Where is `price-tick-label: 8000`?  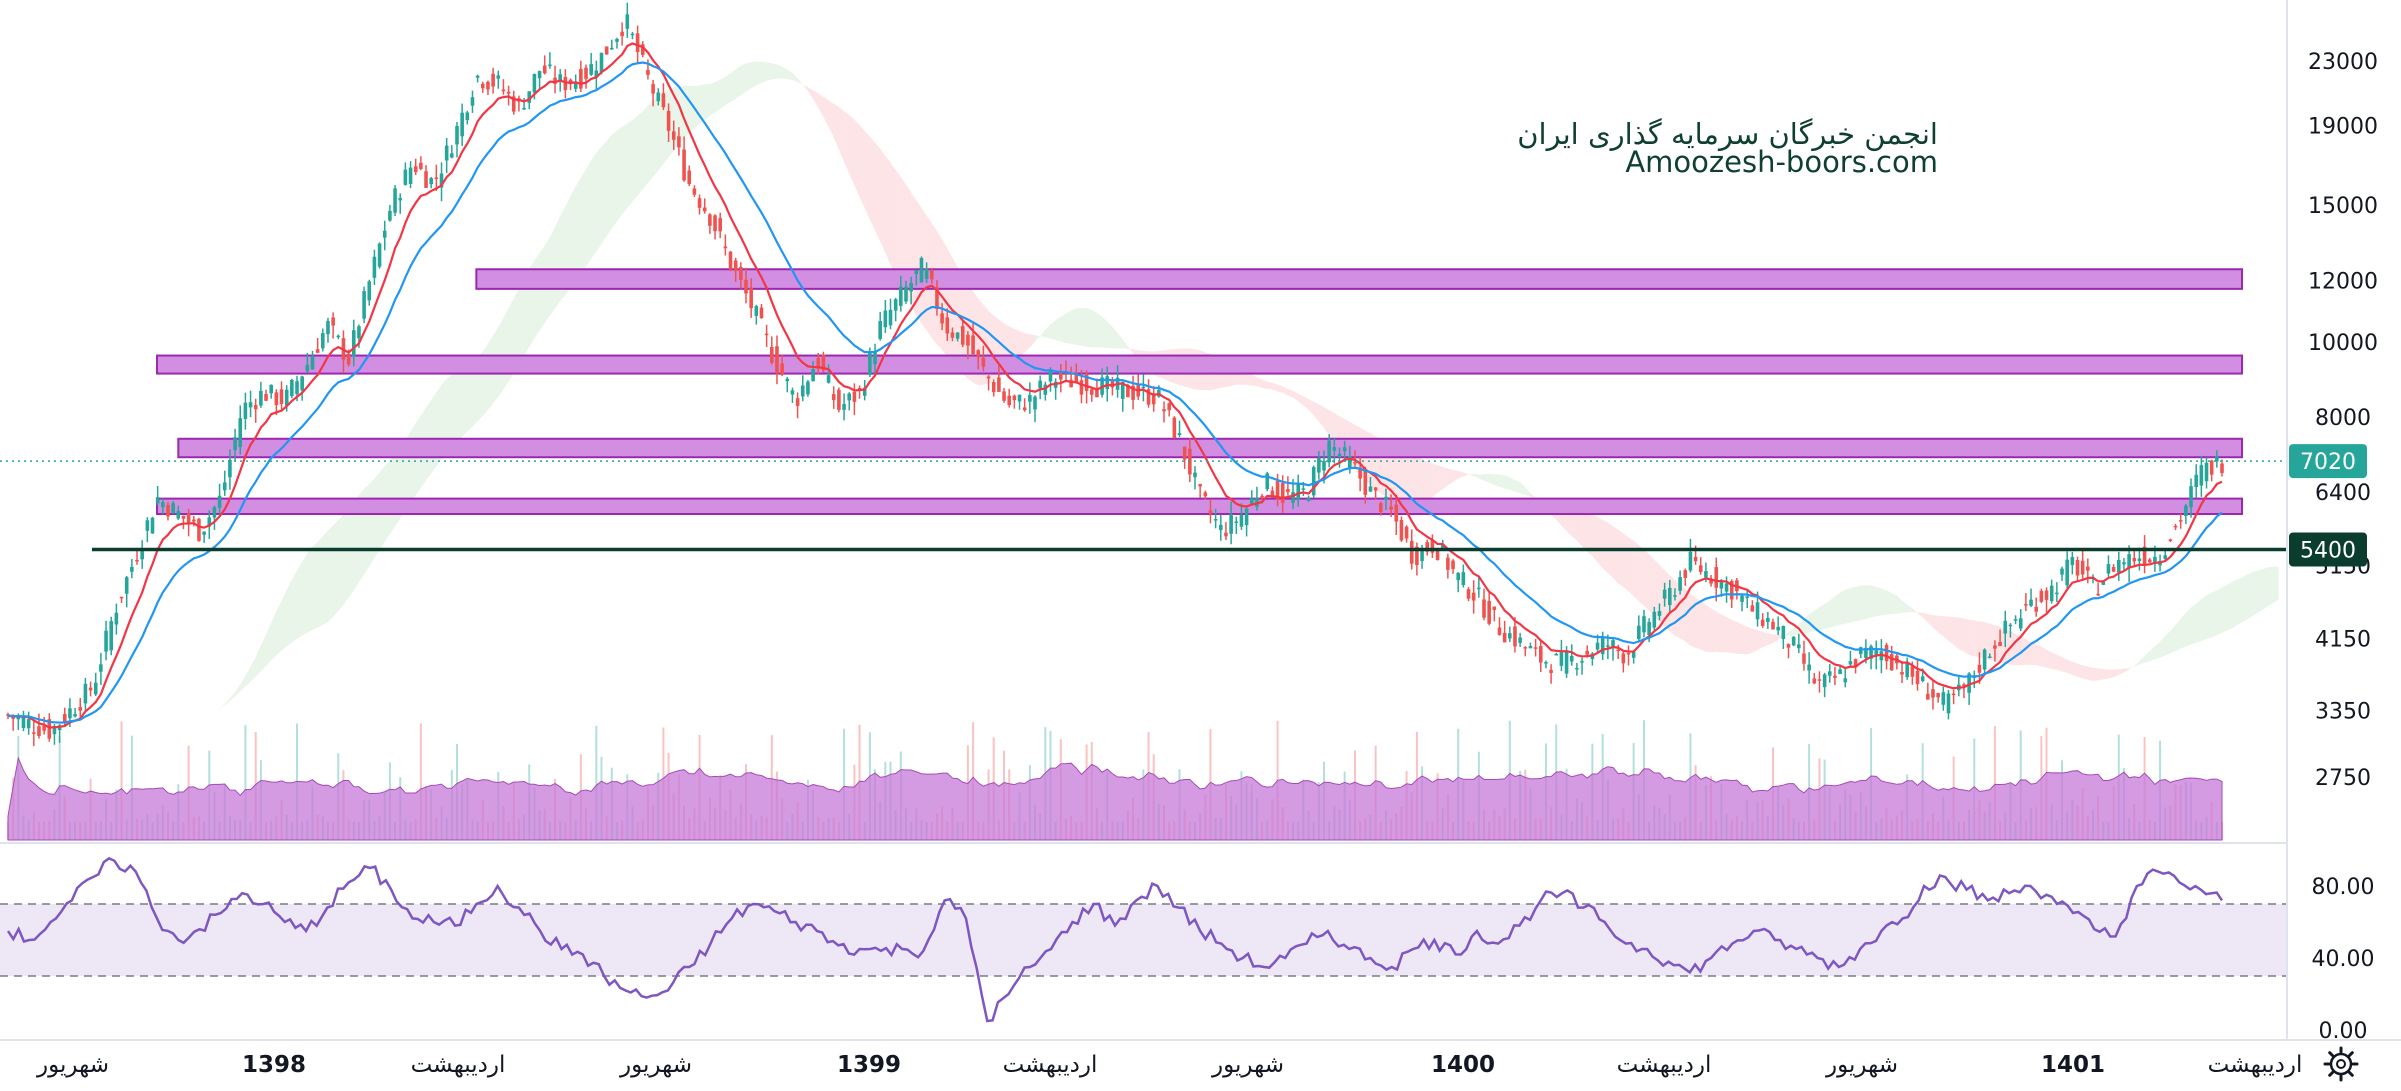 price-tick-label: 8000 is located at coordinates (2343, 418).